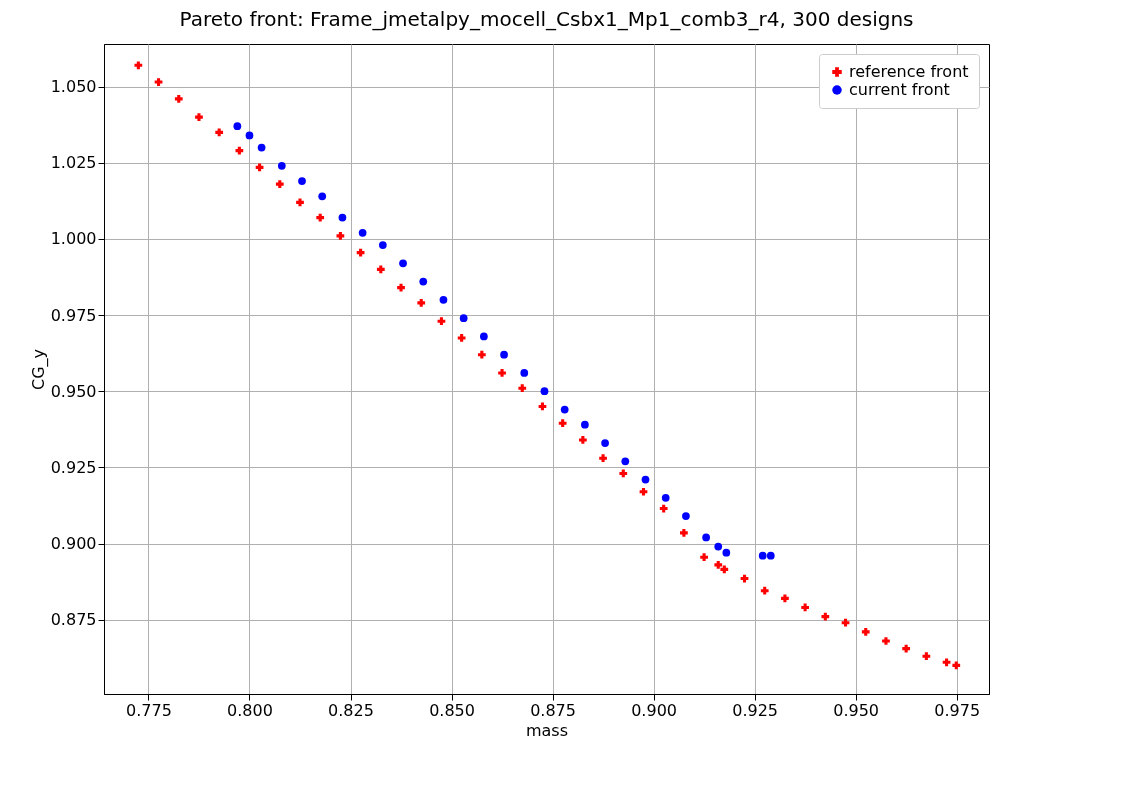  I want to click on y-tick-label: 1.025, so click(73, 163).